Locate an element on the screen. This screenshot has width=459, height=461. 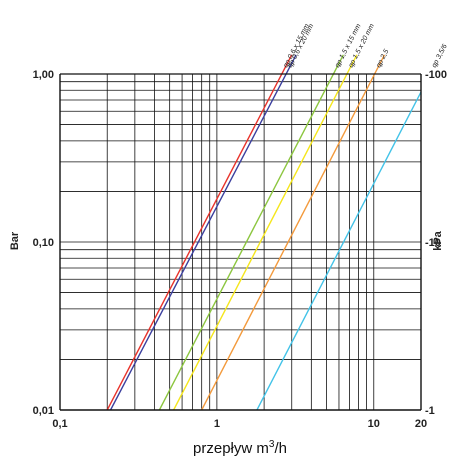
series-label: qp 2,5 is located at coordinates (382, 58).